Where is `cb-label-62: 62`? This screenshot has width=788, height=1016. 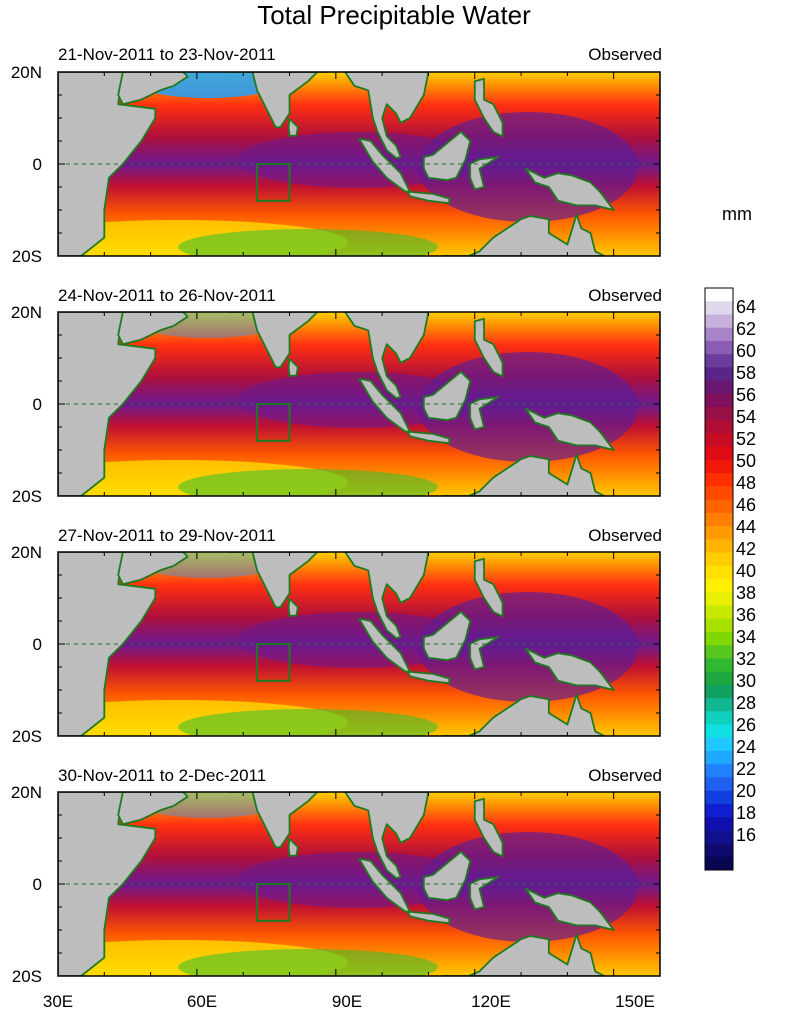
cb-label-62: 62 is located at coordinates (746, 329).